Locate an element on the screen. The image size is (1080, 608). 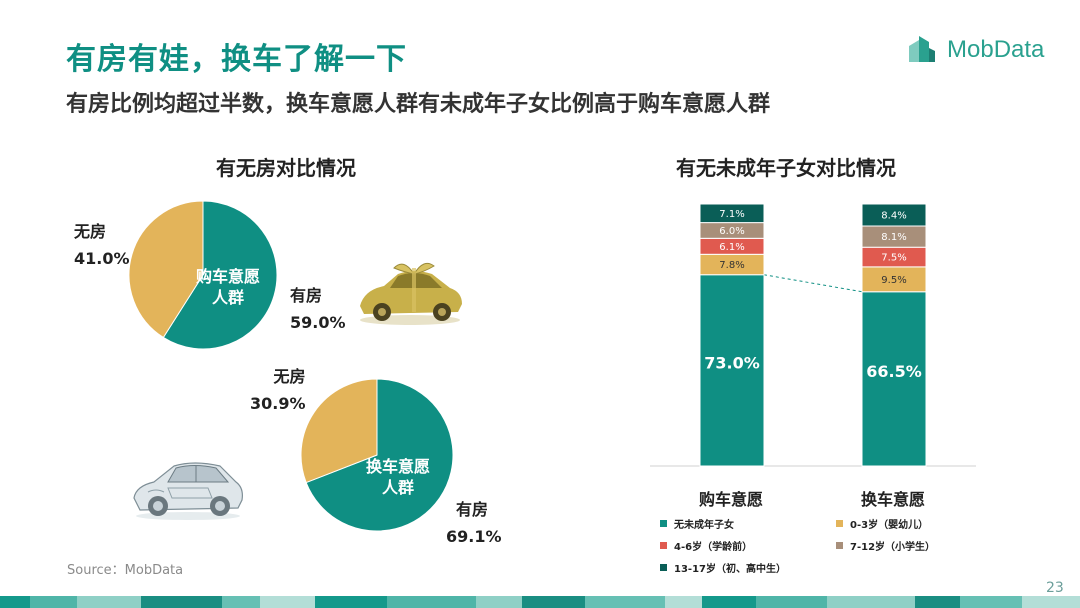
mobdata-logo: MobData is located at coordinates (985, 52).